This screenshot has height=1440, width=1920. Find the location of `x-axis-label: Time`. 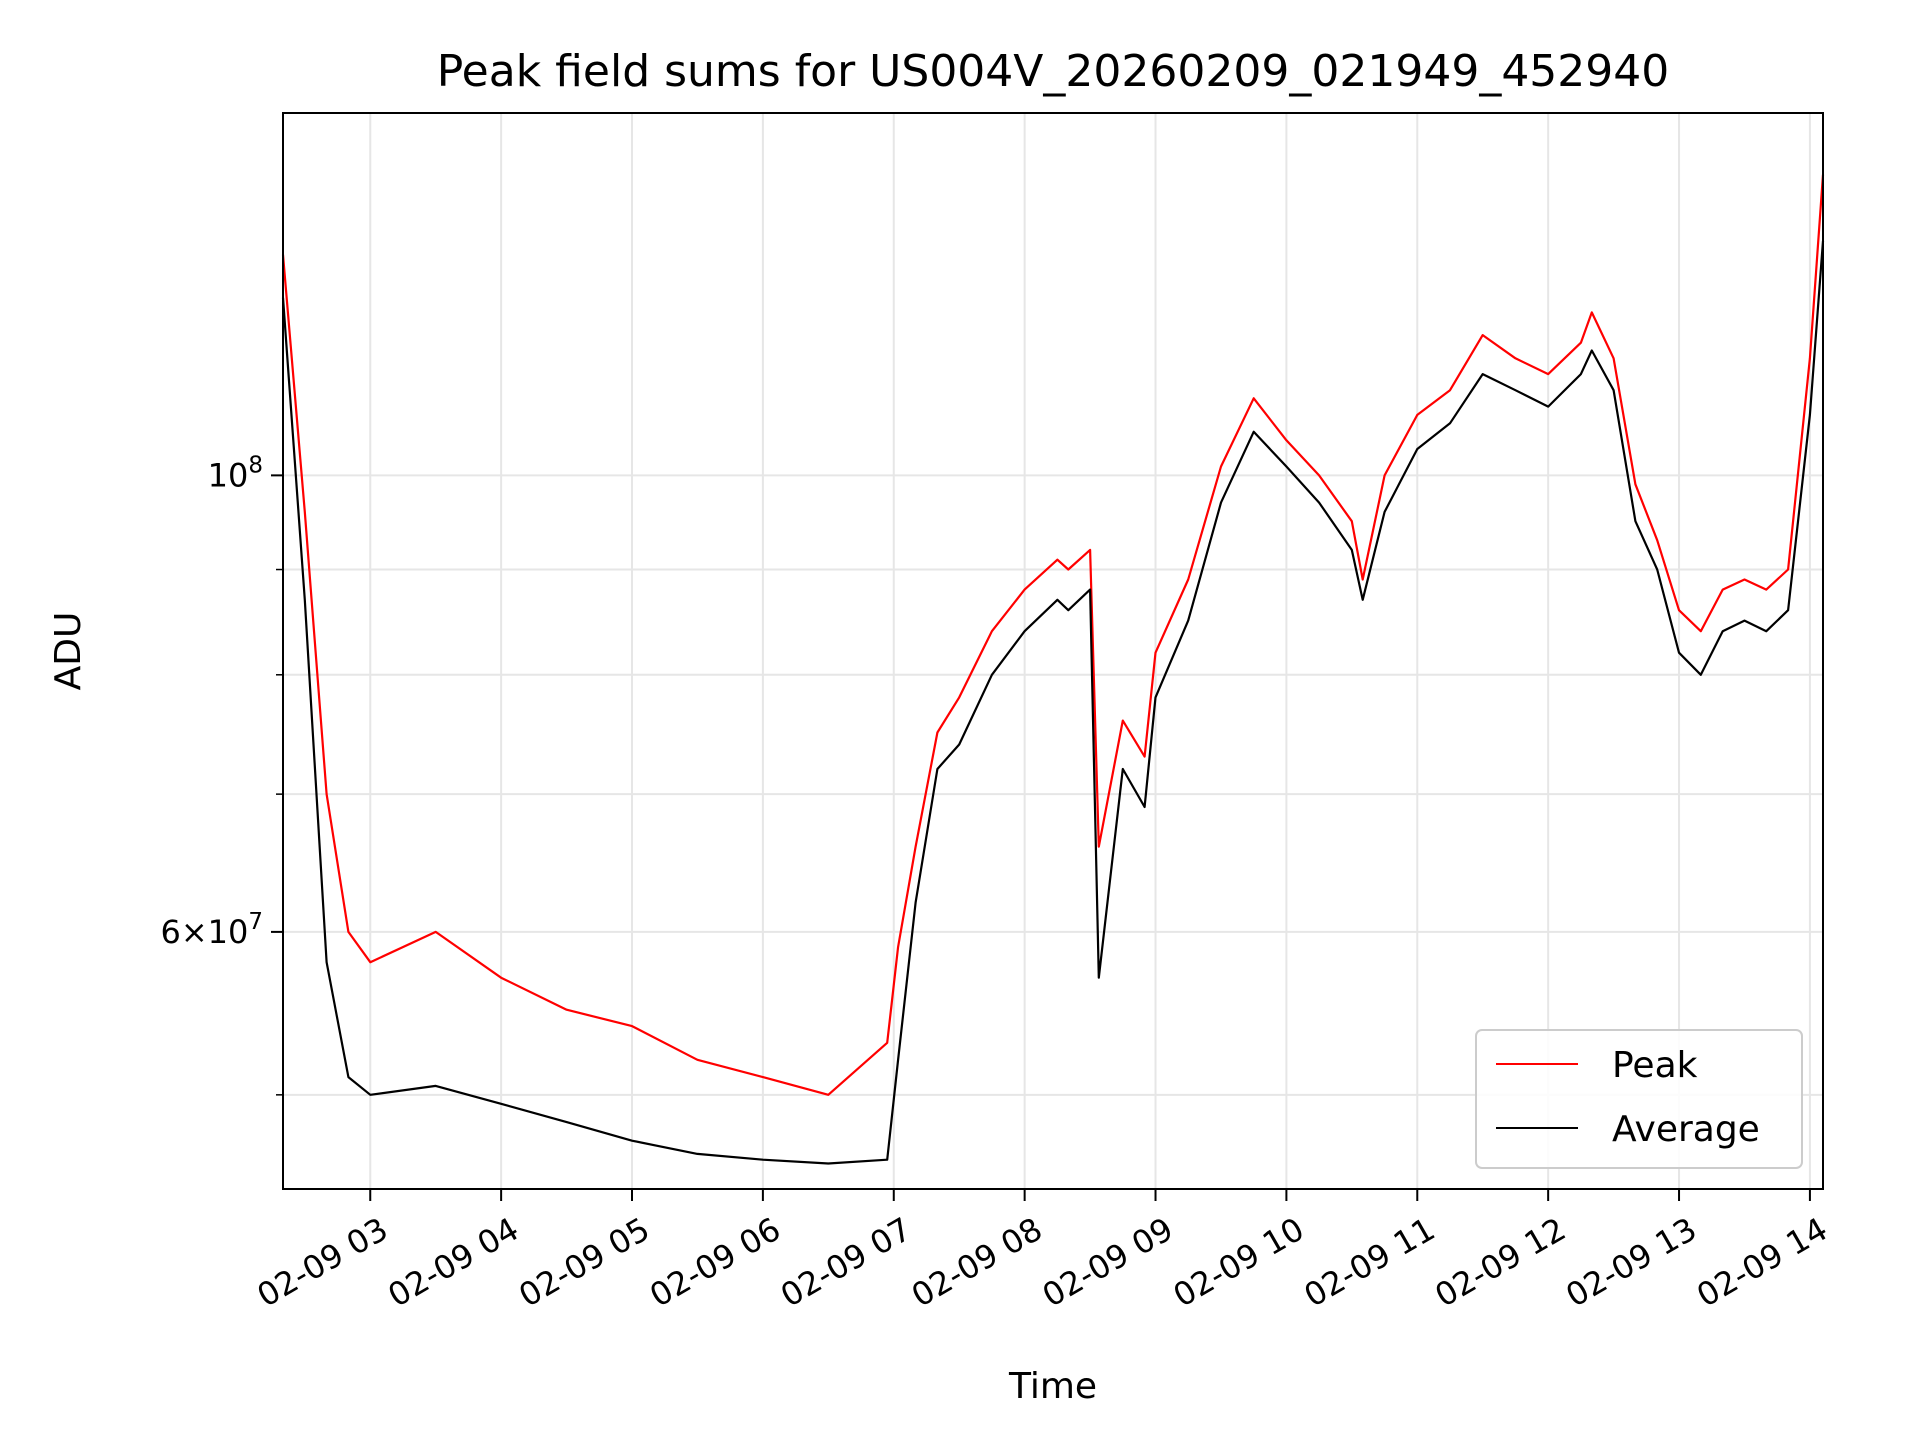

x-axis-label: Time is located at coordinates (1052, 1386).